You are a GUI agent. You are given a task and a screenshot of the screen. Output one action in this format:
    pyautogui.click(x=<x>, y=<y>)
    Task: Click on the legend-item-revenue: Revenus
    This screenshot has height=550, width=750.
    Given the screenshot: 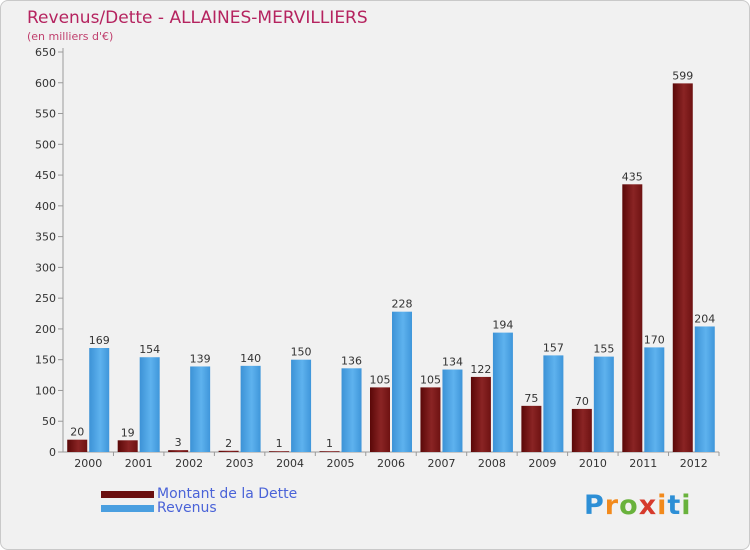 What is the action you would take?
    pyautogui.click(x=199, y=508)
    